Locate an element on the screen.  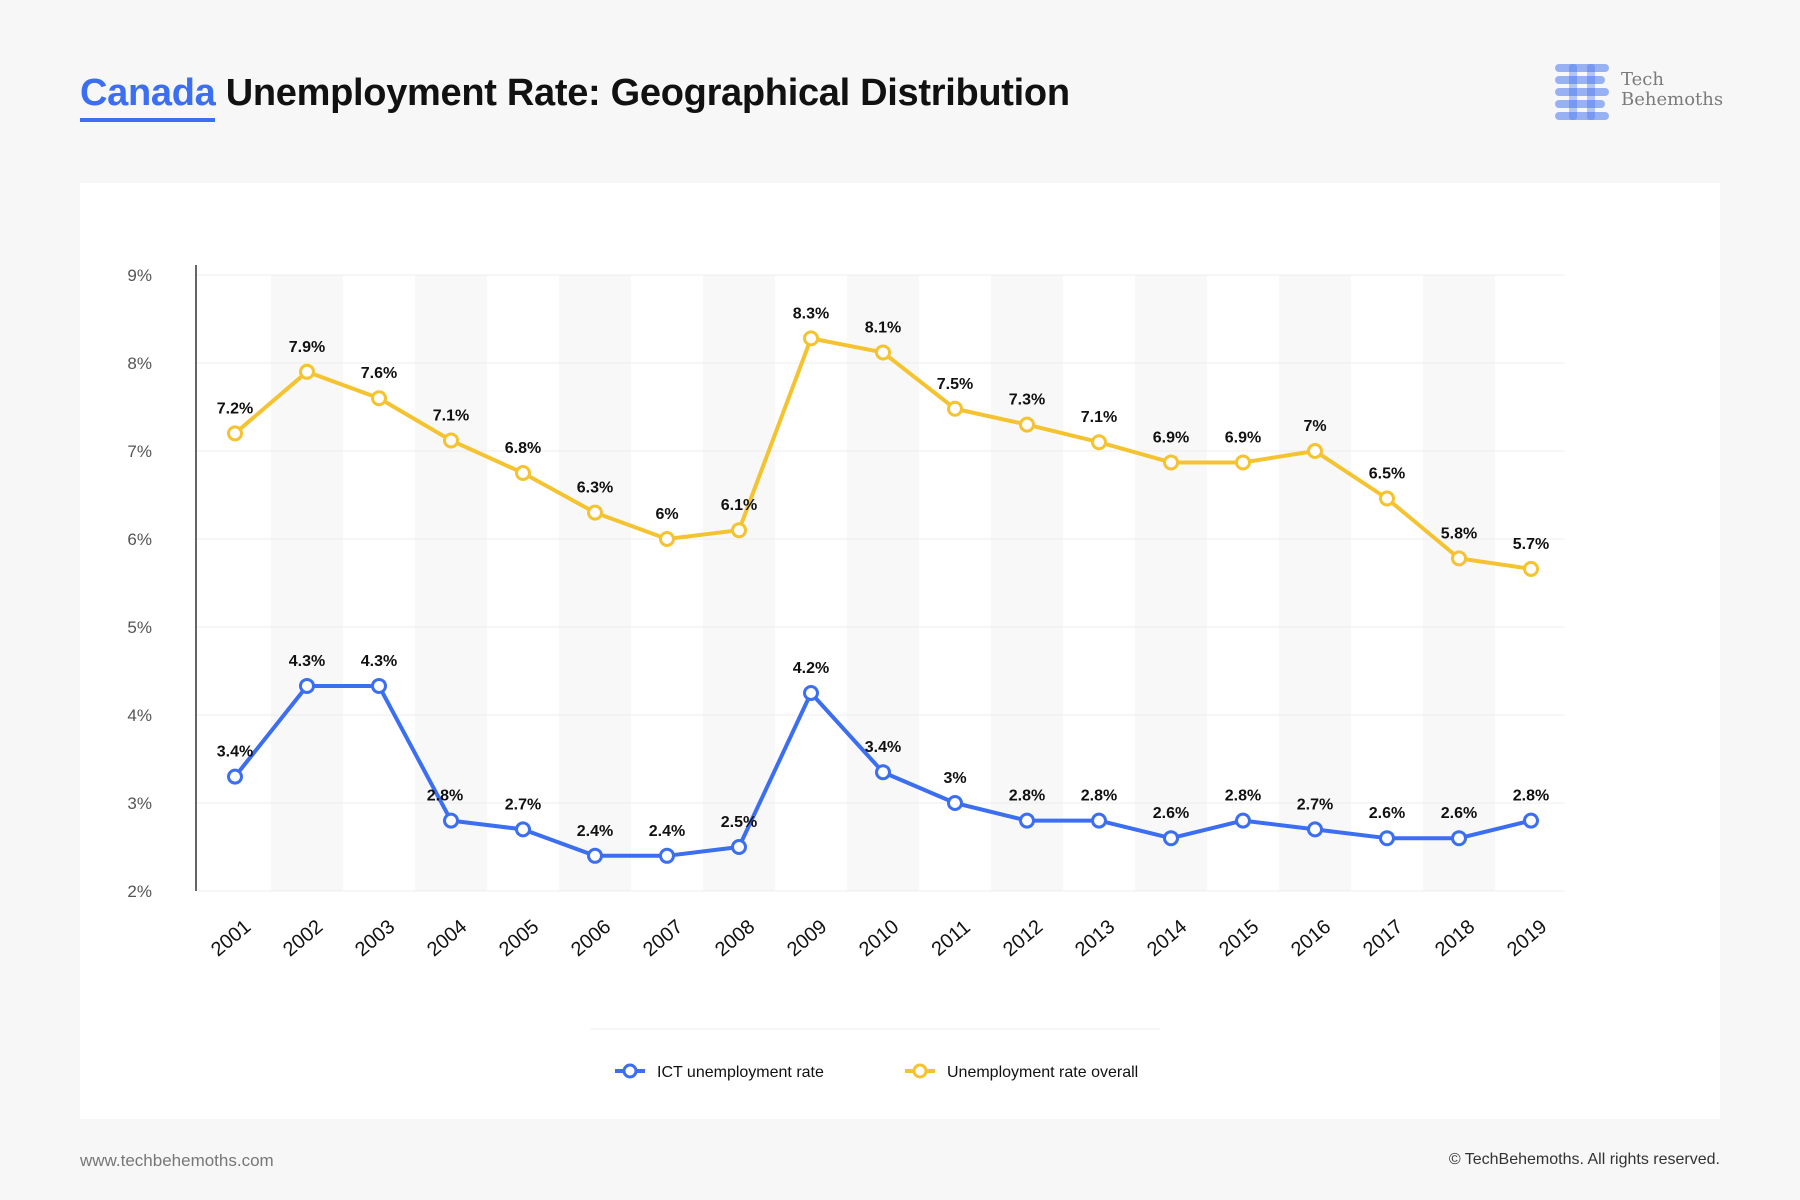
x-tick-label: 2002 is located at coordinates (303, 938).